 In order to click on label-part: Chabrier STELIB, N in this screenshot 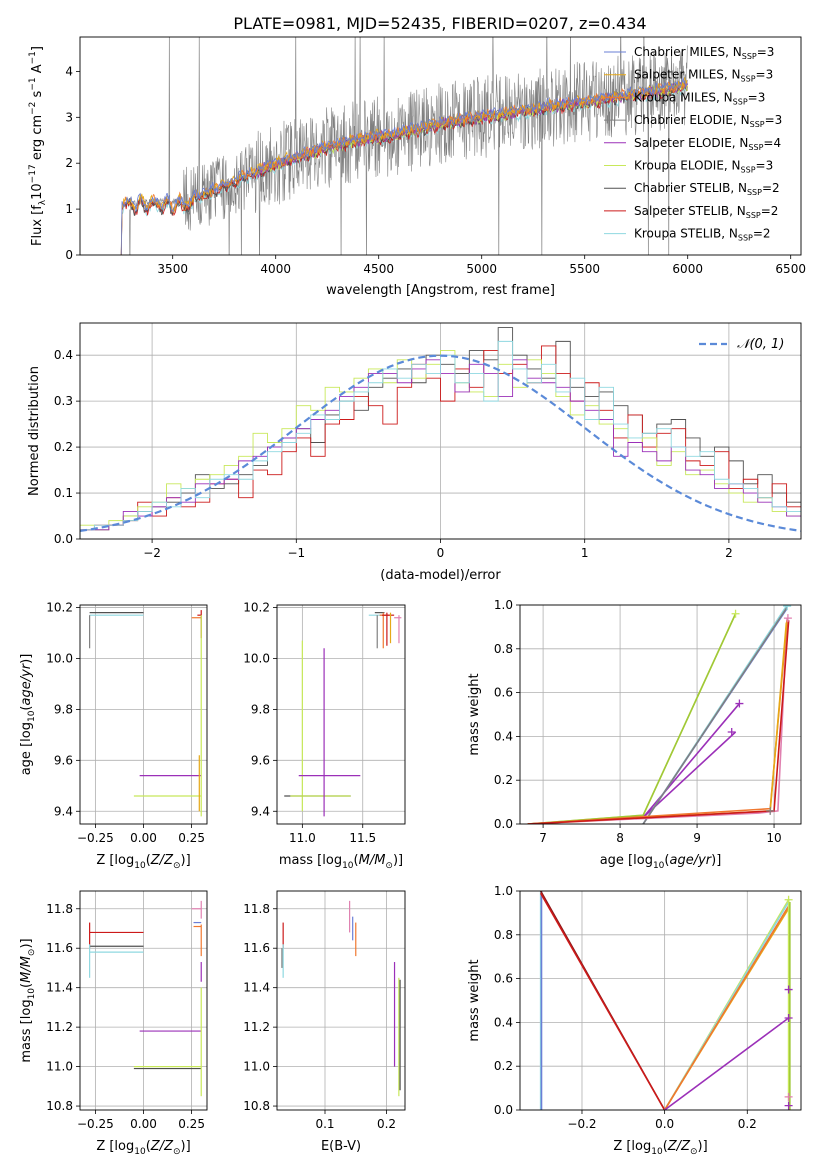, I will do `click(690, 188)`.